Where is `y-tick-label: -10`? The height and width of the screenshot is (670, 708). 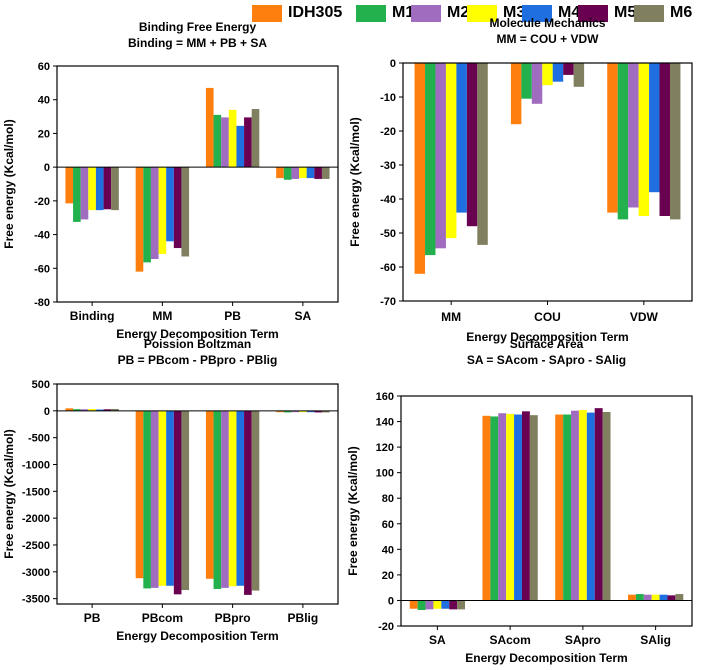 y-tick-label: -10 is located at coordinates (388, 98).